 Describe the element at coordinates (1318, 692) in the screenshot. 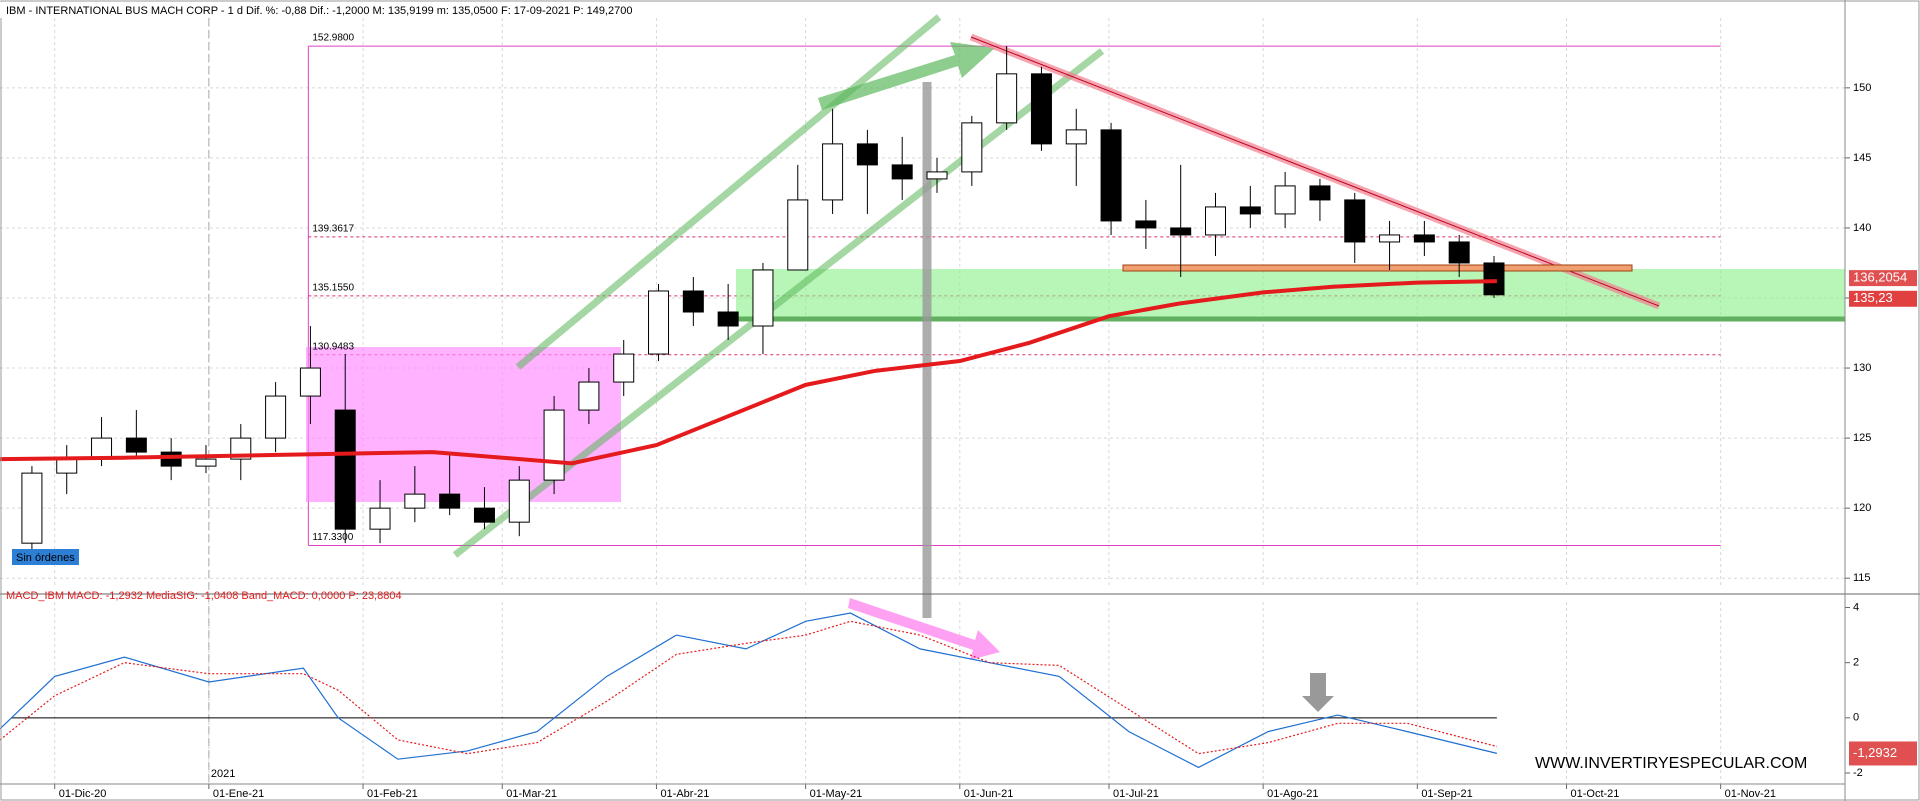

I see `signal-arrow` at that location.